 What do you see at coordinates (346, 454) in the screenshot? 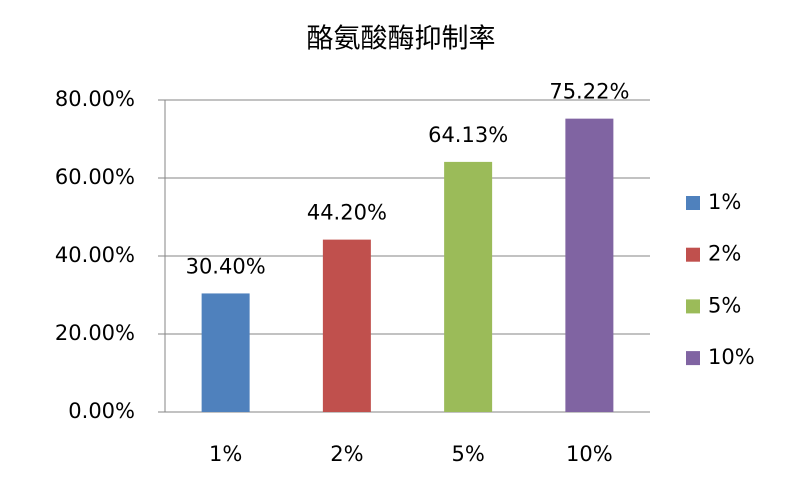
I see `x-tick-label: 2%` at bounding box center [346, 454].